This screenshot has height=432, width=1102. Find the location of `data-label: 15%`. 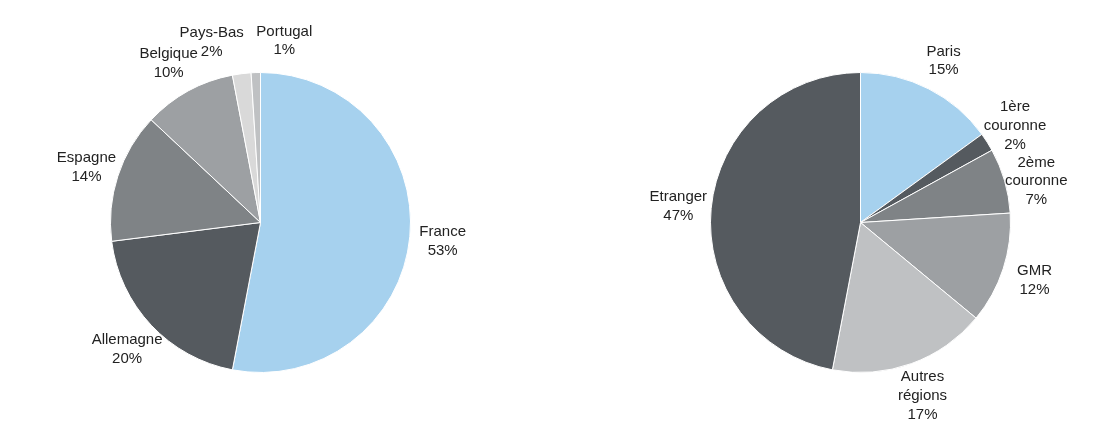

data-label: 15% is located at coordinates (943, 69).